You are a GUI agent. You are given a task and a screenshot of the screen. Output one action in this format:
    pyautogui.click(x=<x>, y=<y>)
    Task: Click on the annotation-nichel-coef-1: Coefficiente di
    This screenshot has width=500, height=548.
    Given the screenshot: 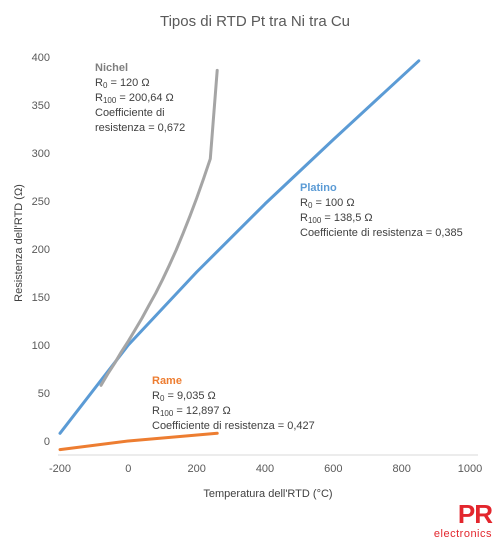 What is the action you would take?
    pyautogui.click(x=130, y=113)
    